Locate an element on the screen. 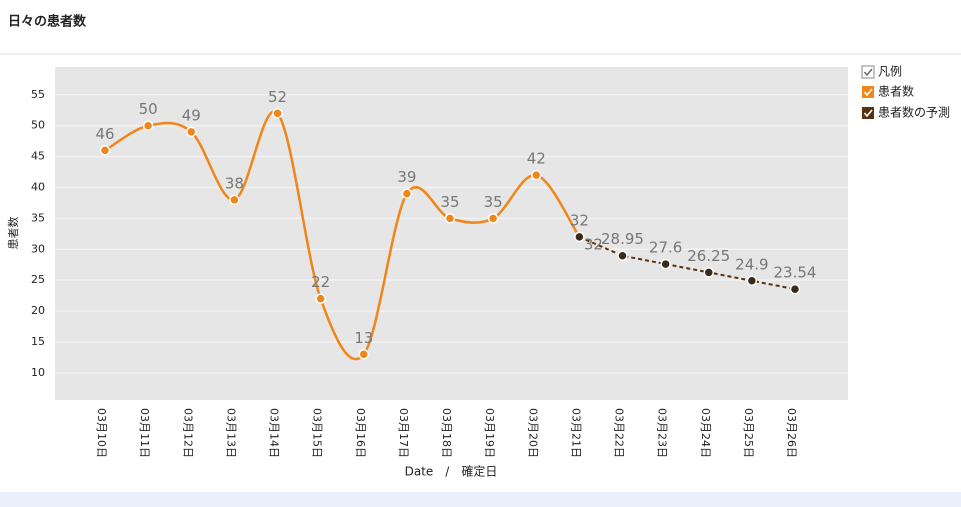  data-label: 42 is located at coordinates (536, 159).